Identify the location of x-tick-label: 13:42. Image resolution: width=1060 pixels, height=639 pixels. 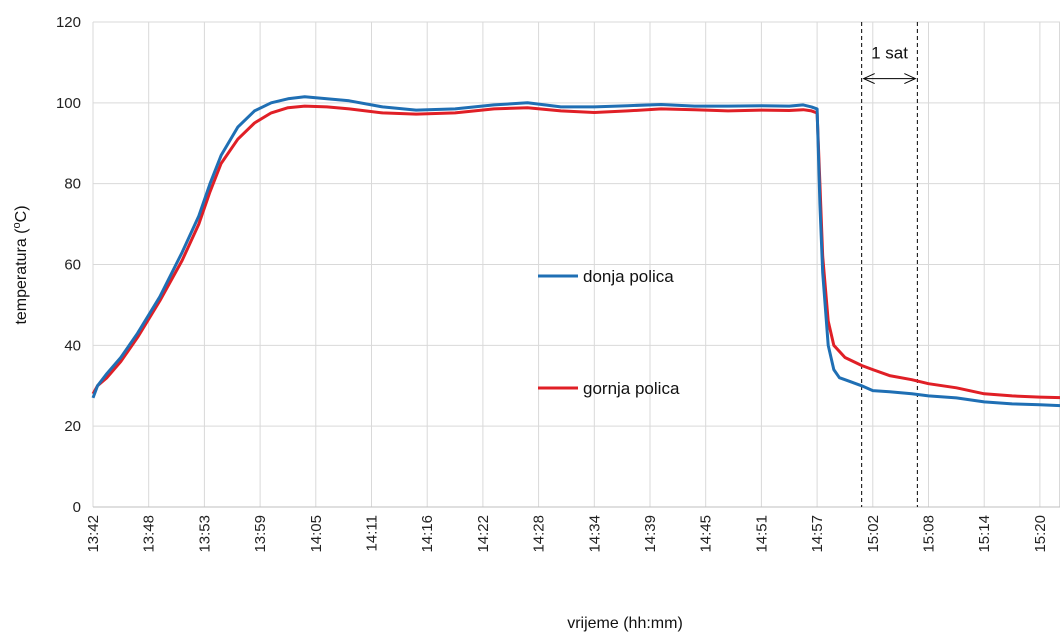
(93, 534).